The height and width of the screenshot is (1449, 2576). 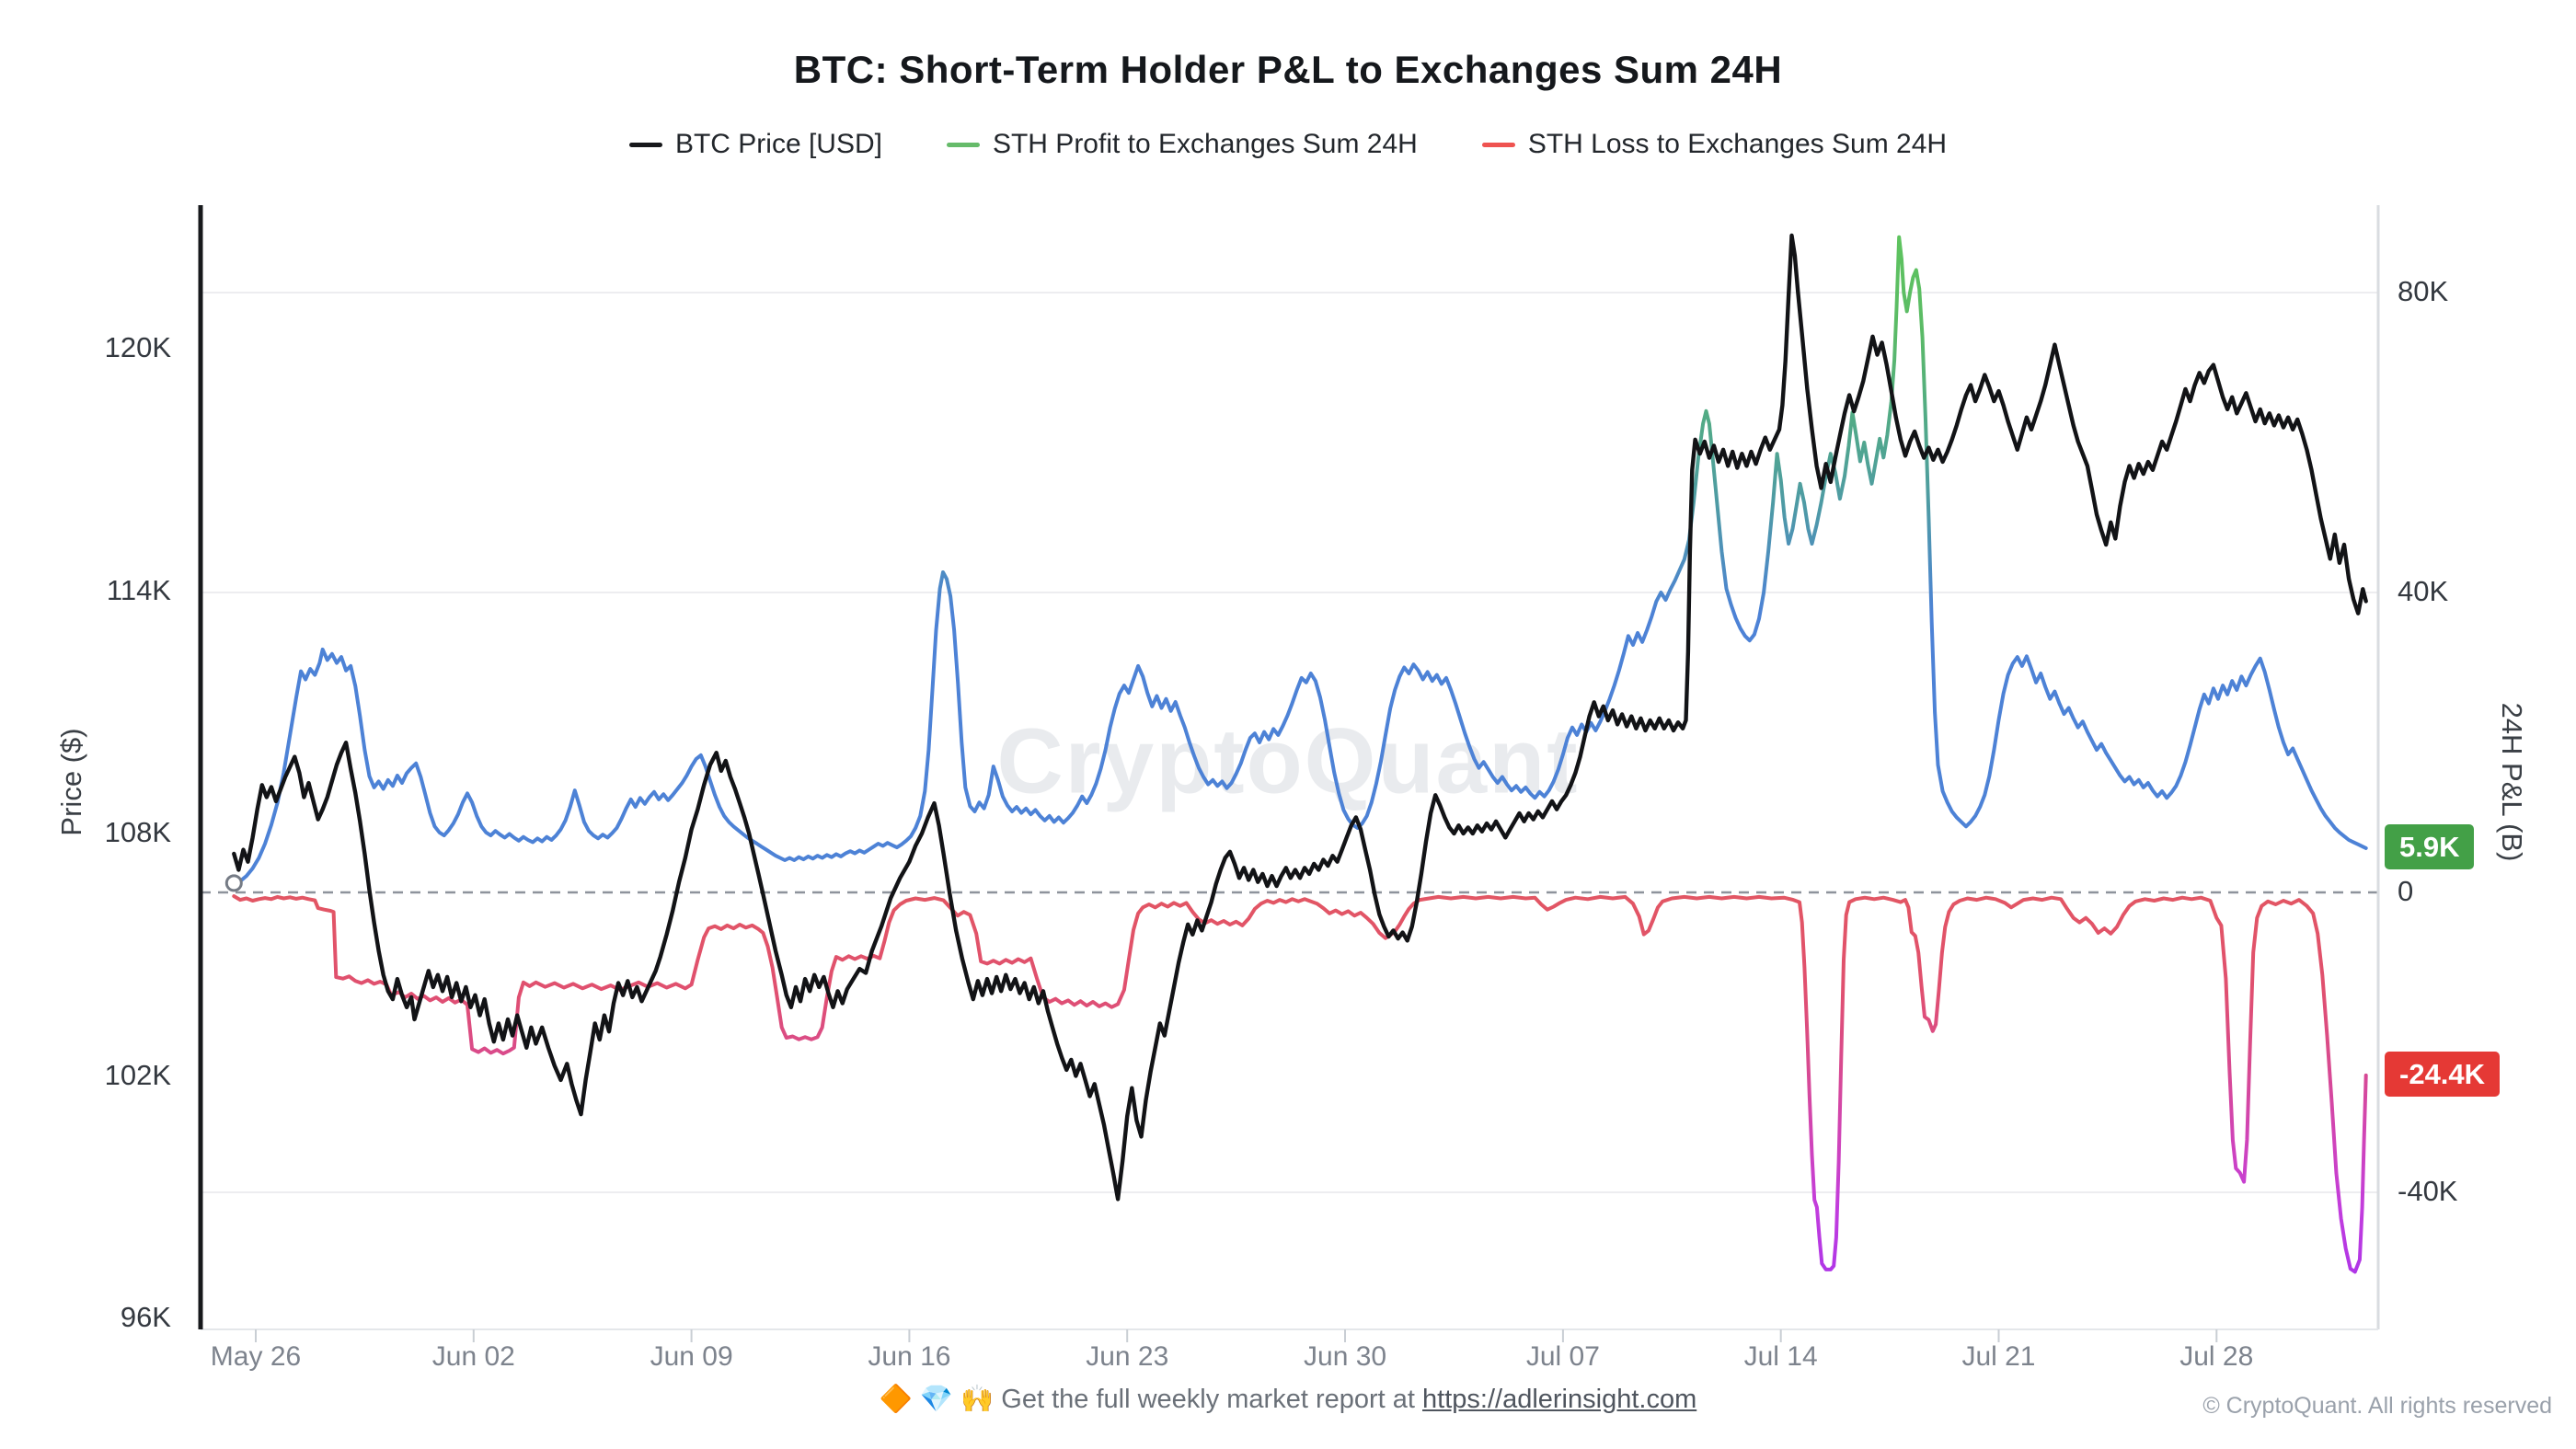 What do you see at coordinates (2406, 891) in the screenshot?
I see `right-axis-tick-label: 0` at bounding box center [2406, 891].